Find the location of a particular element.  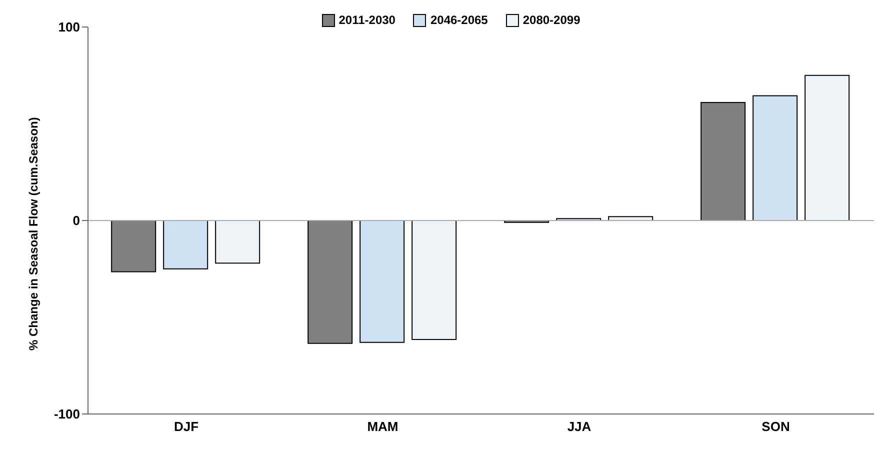

y-tick-label: 100 is located at coordinates (69, 27).